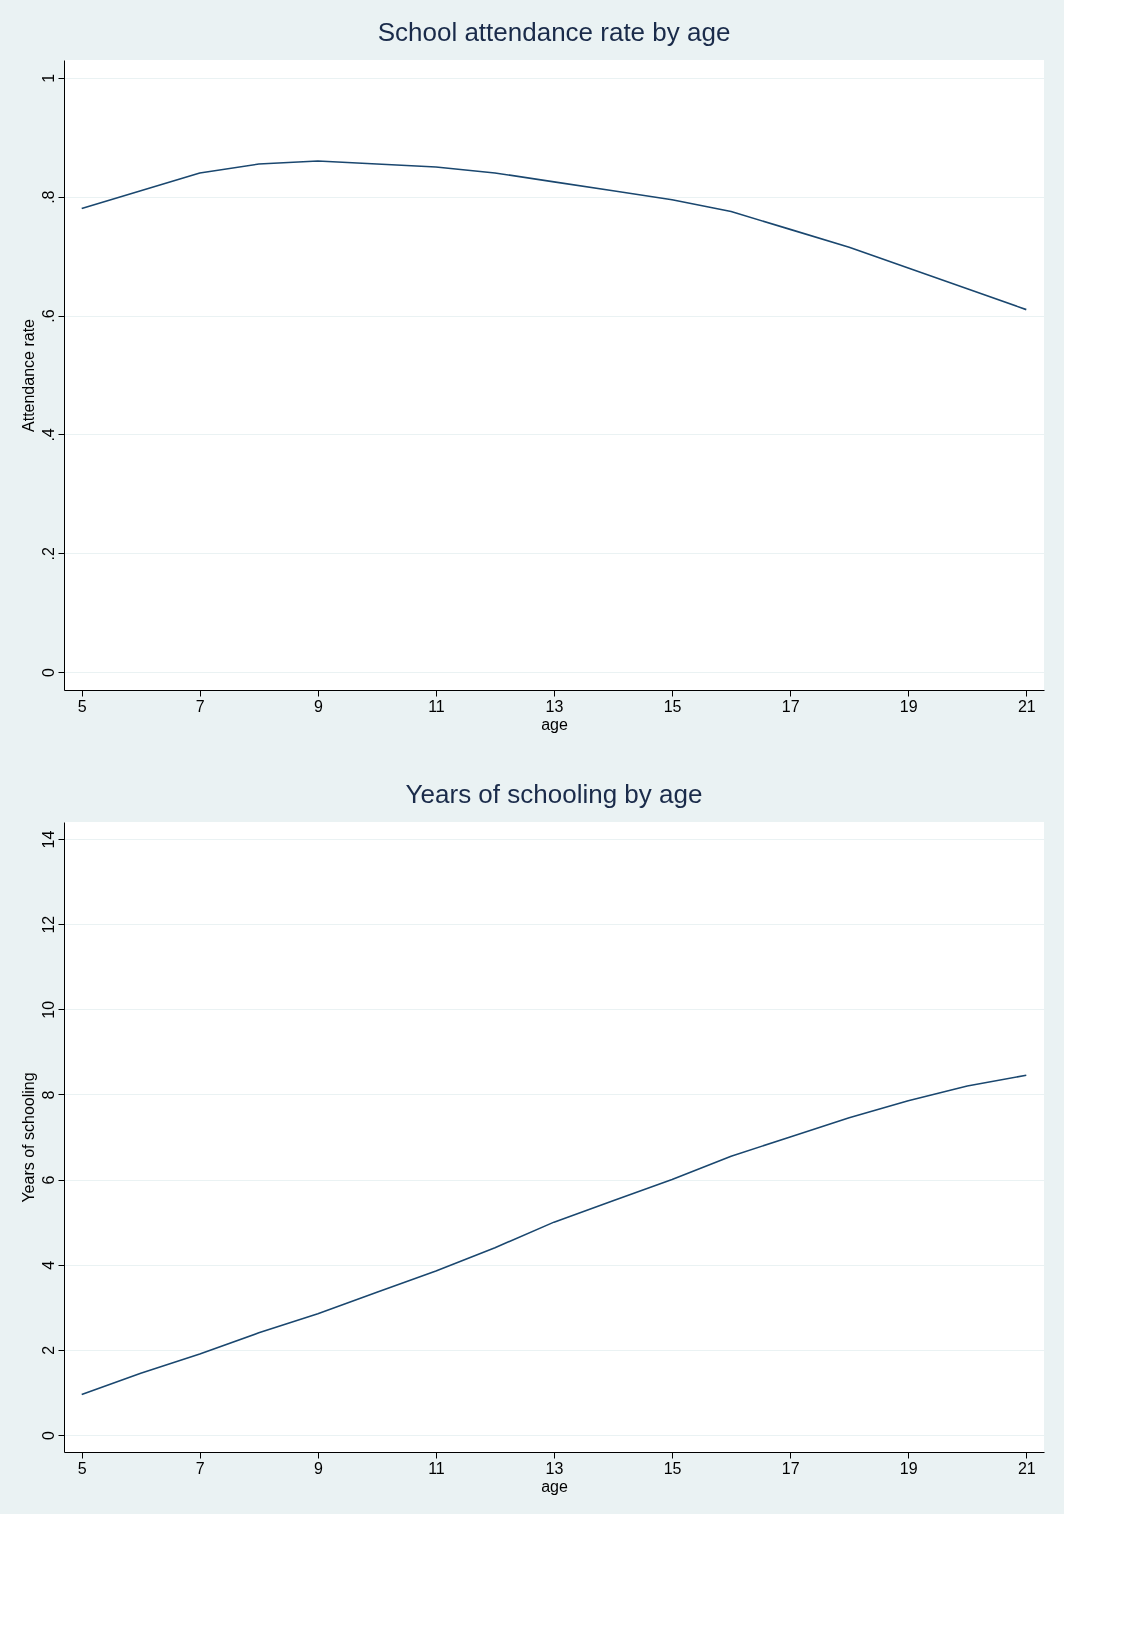  What do you see at coordinates (48, 1350) in the screenshot?
I see `y-tick-label: 2` at bounding box center [48, 1350].